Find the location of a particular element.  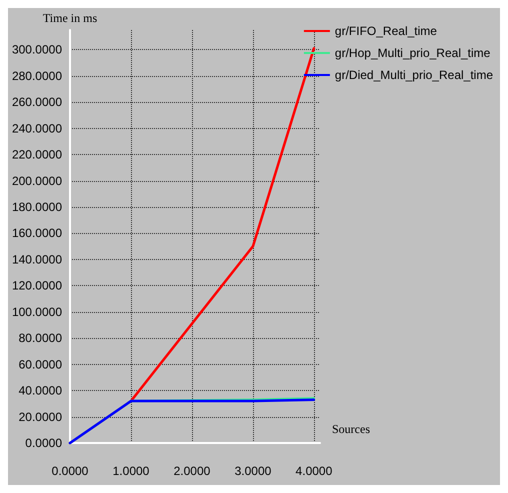

legend-label: gr/Died_Multi_prio_Real_time is located at coordinates (414, 75).